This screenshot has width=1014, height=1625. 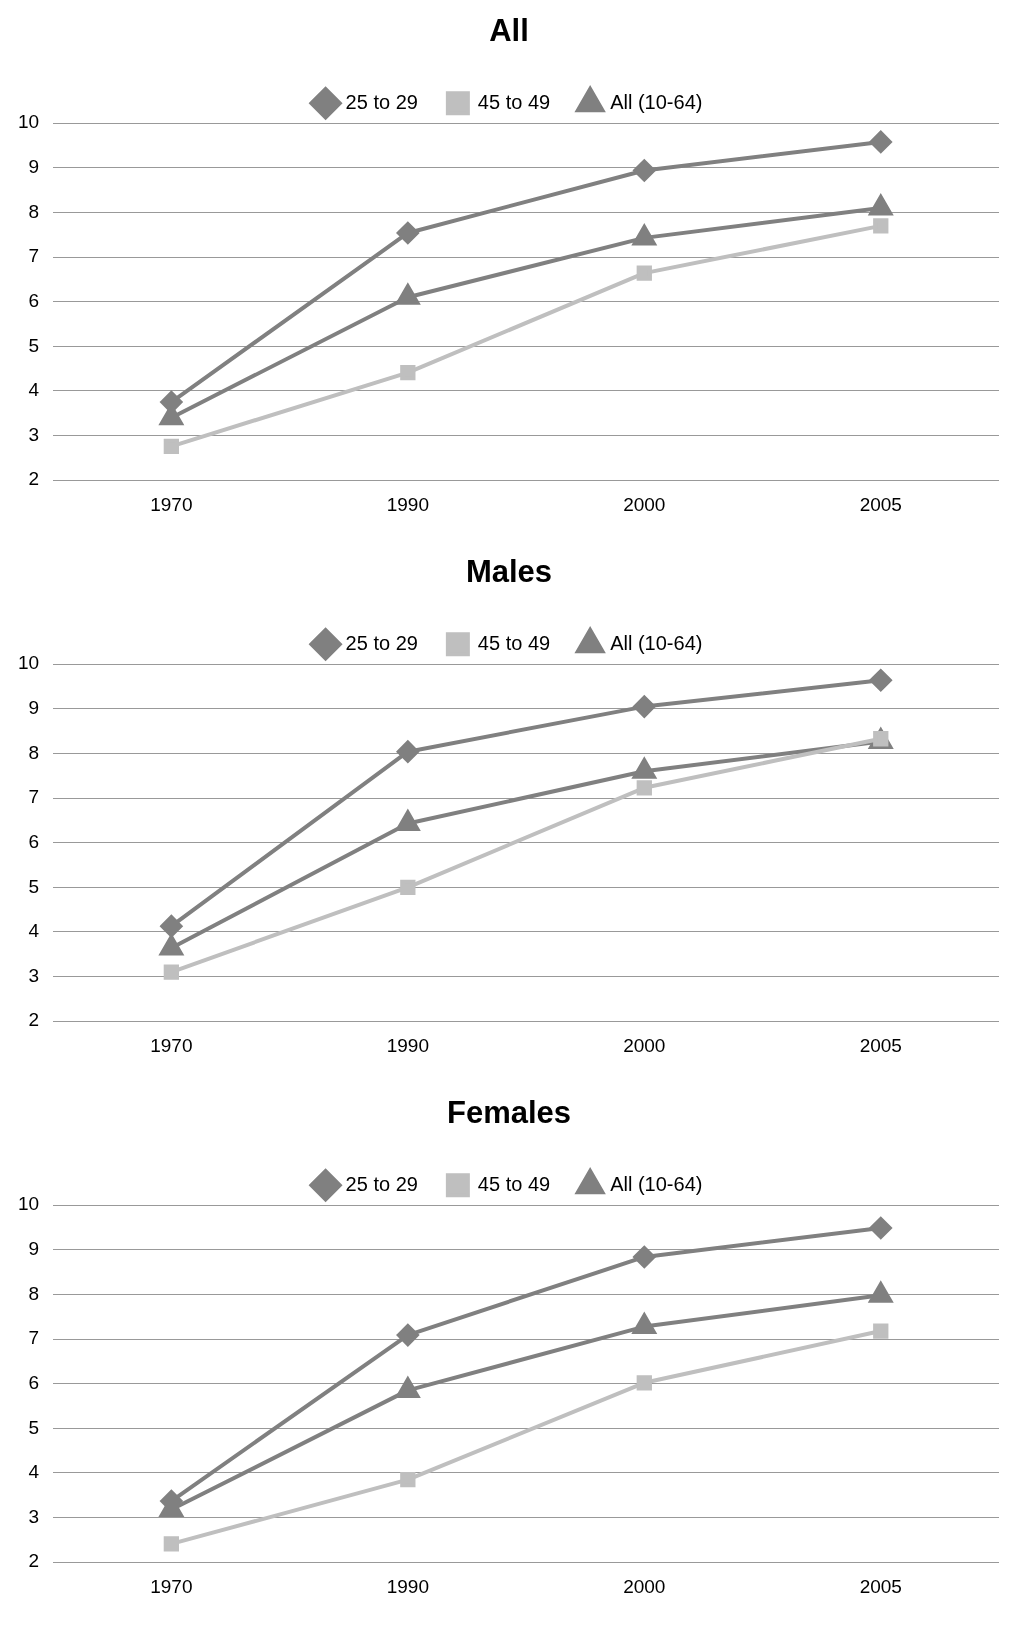 What do you see at coordinates (509, 572) in the screenshot?
I see `chart-title: Males` at bounding box center [509, 572].